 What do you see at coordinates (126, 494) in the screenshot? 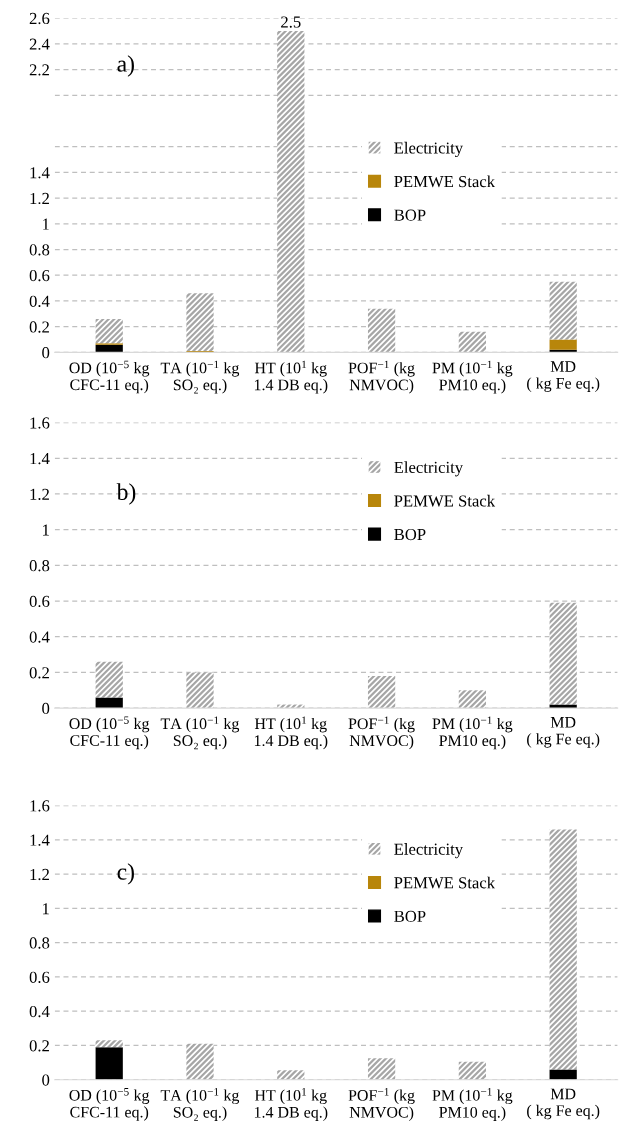
I see `annotation: b)` at bounding box center [126, 494].